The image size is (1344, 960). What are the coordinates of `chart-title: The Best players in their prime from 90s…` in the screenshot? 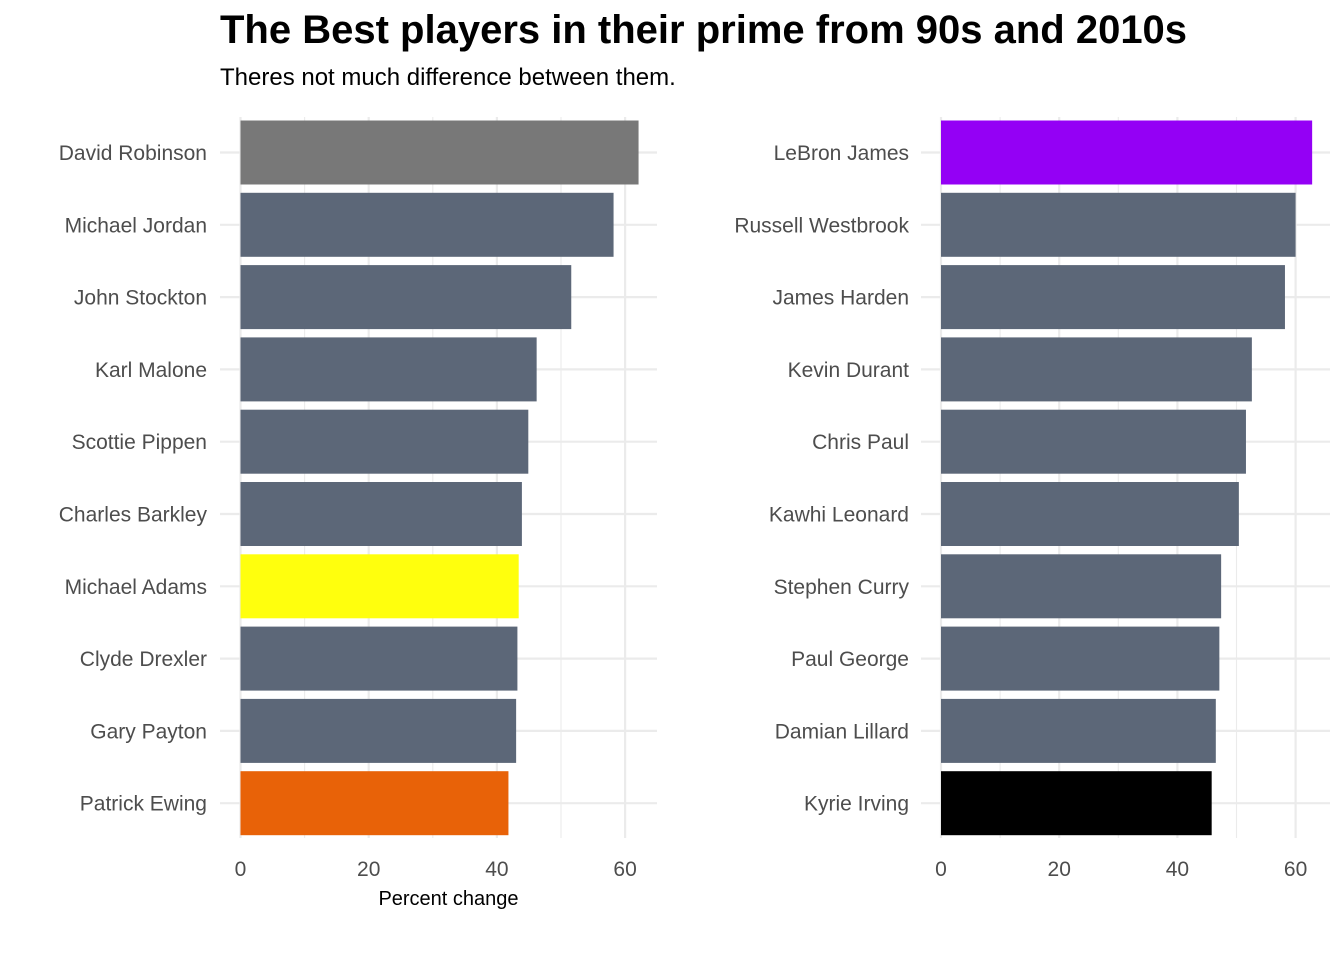 It's located at (704, 30).